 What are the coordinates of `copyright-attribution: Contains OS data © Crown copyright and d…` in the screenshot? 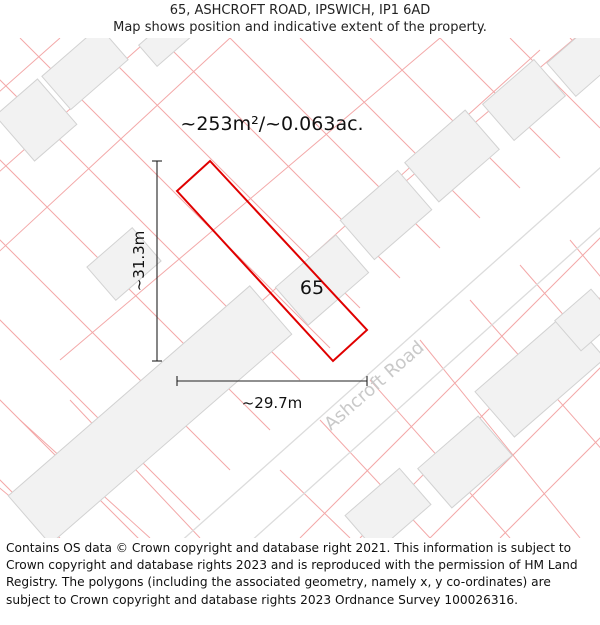 It's located at (292, 574).